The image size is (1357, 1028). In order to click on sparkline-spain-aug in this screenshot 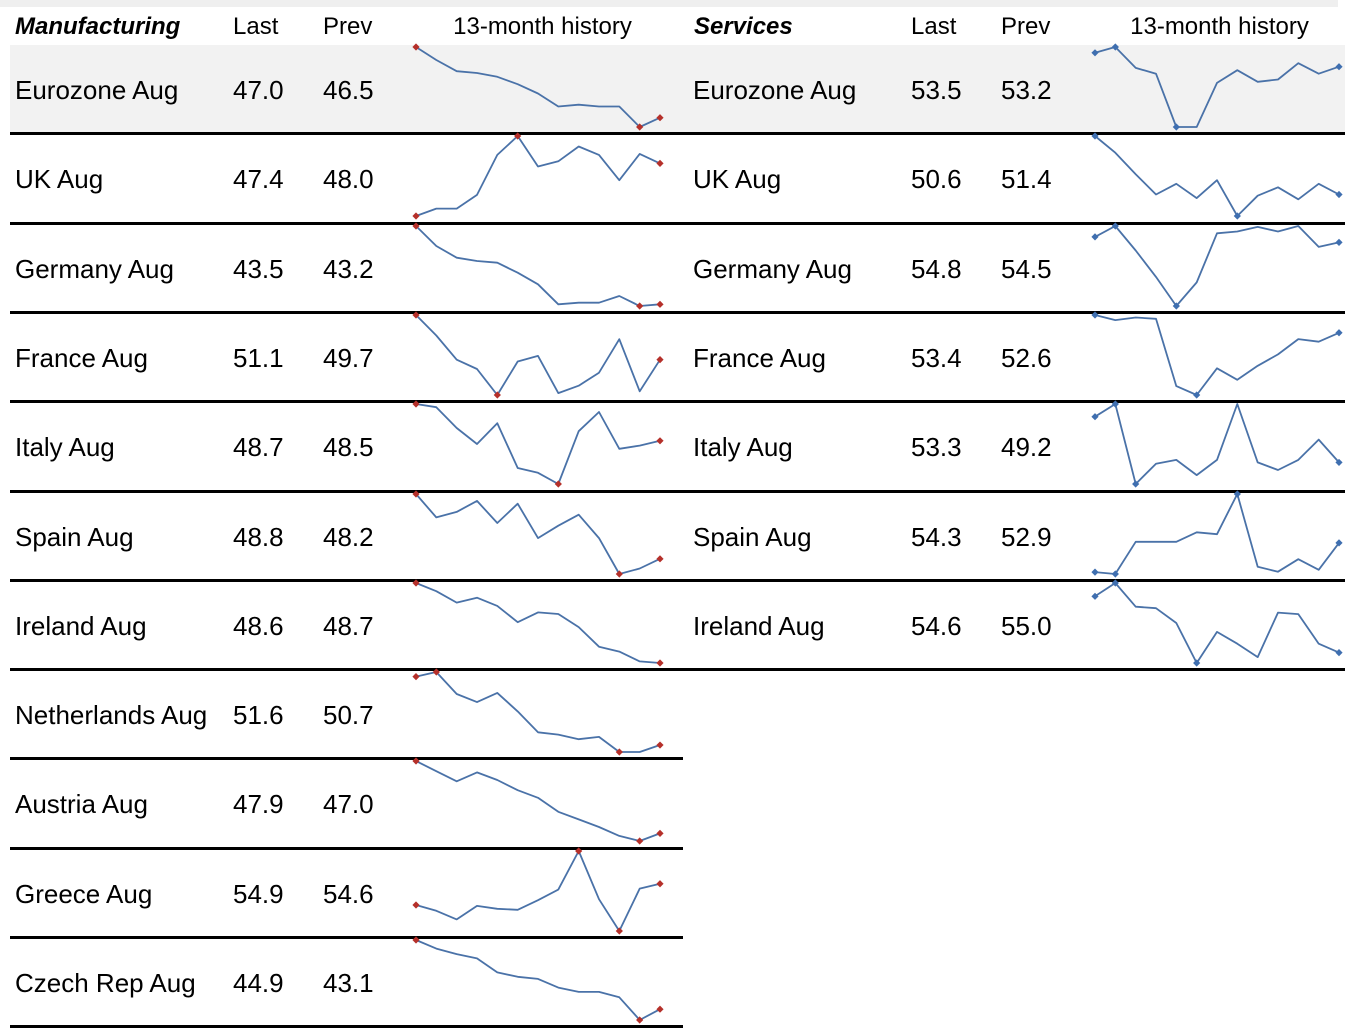, I will do `click(538, 533)`.